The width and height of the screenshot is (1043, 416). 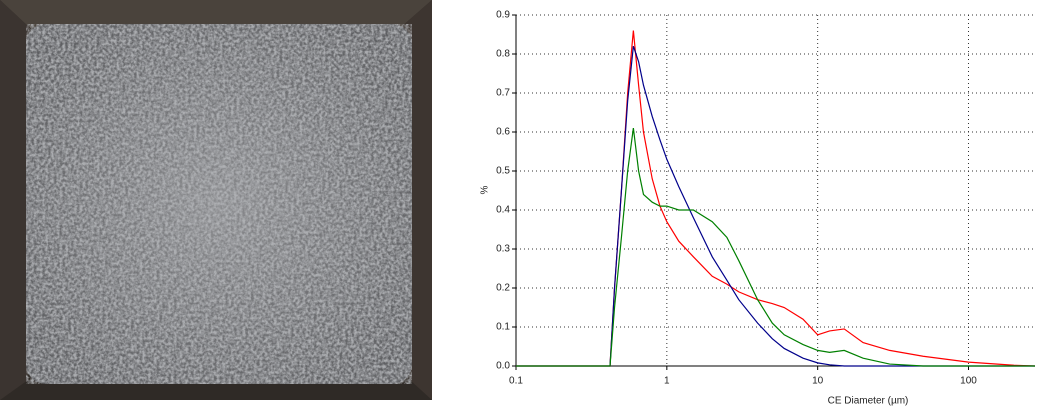 I want to click on y-tick-label: 0.2, so click(x=503, y=288).